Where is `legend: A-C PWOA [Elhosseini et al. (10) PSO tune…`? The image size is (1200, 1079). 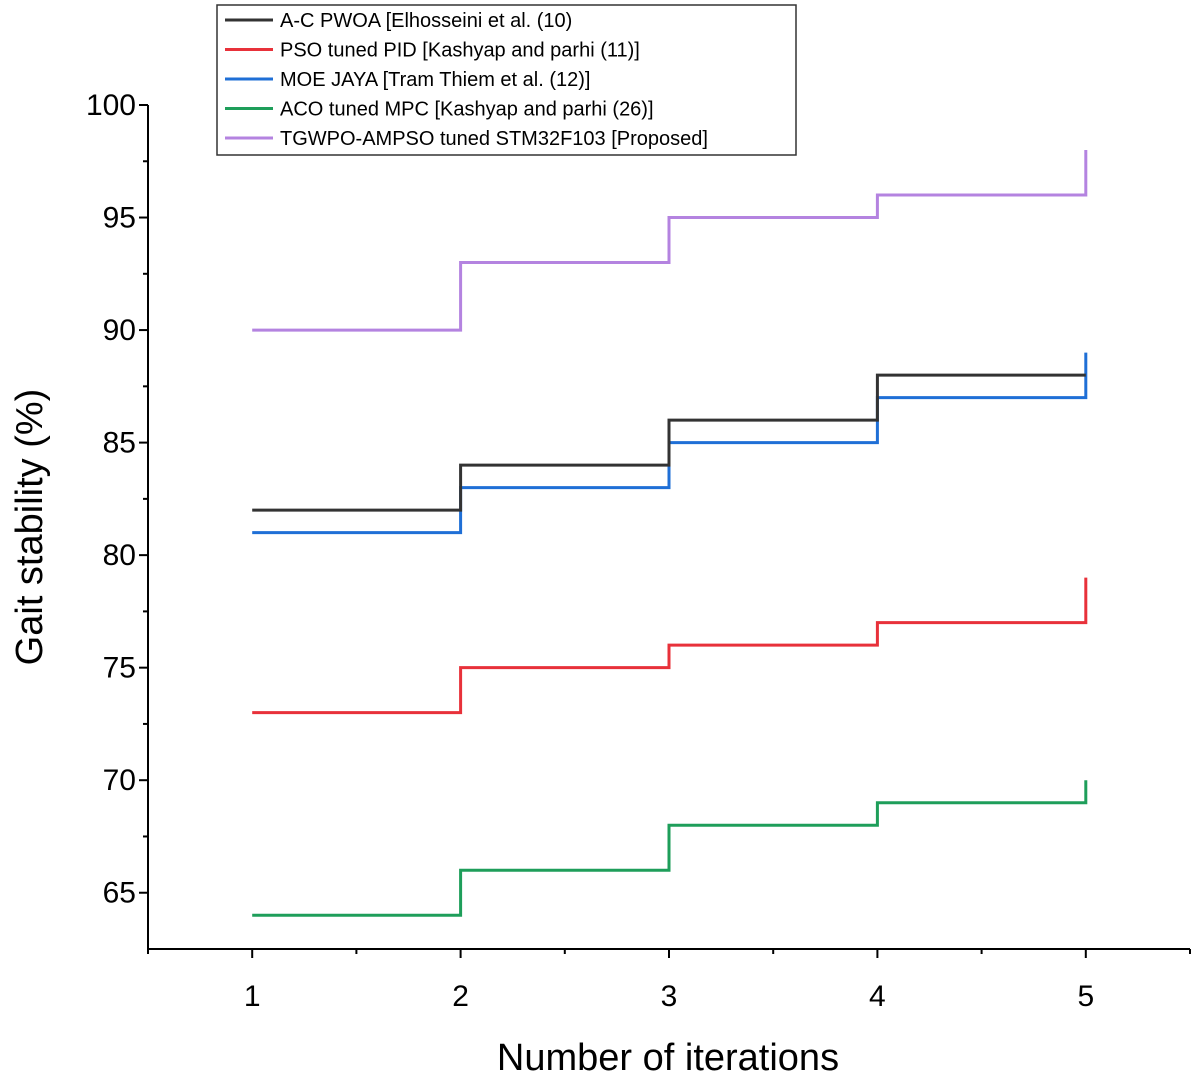 legend: A-C PWOA [Elhosseini et al. (10) PSO tune… is located at coordinates (506, 80).